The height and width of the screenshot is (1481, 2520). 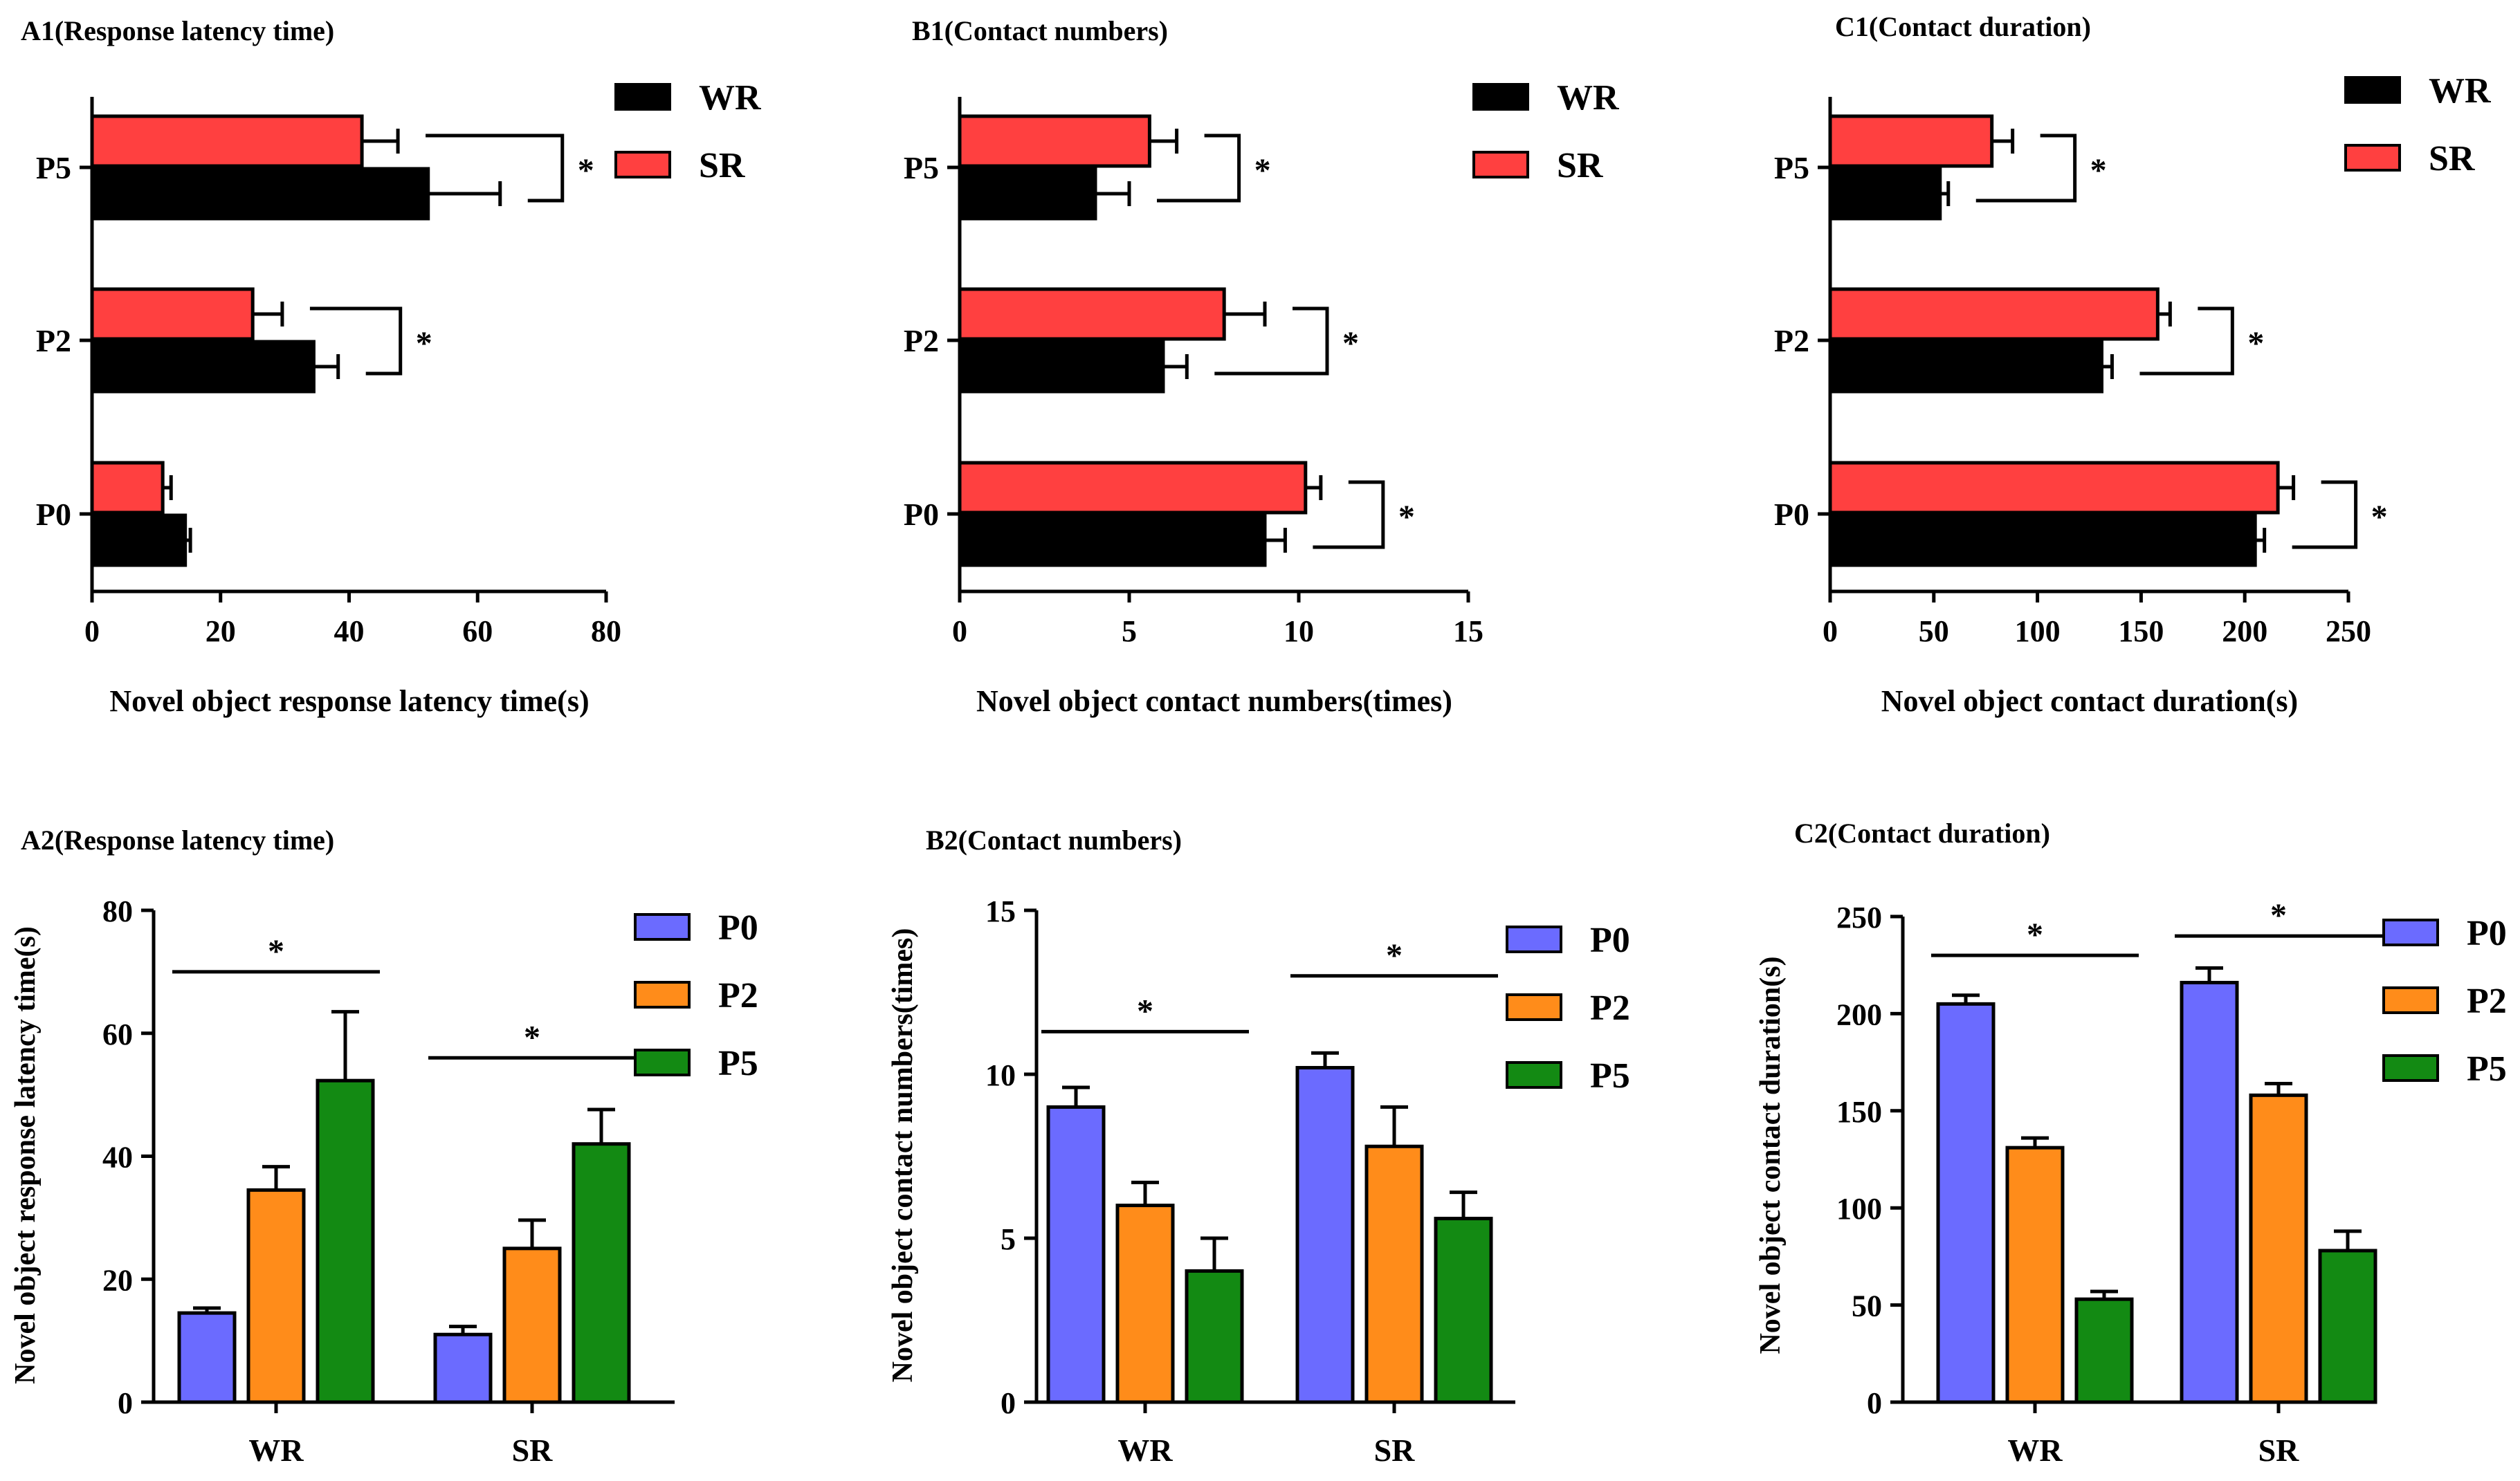 I want to click on legend-label-p5: P5, so click(x=738, y=1063).